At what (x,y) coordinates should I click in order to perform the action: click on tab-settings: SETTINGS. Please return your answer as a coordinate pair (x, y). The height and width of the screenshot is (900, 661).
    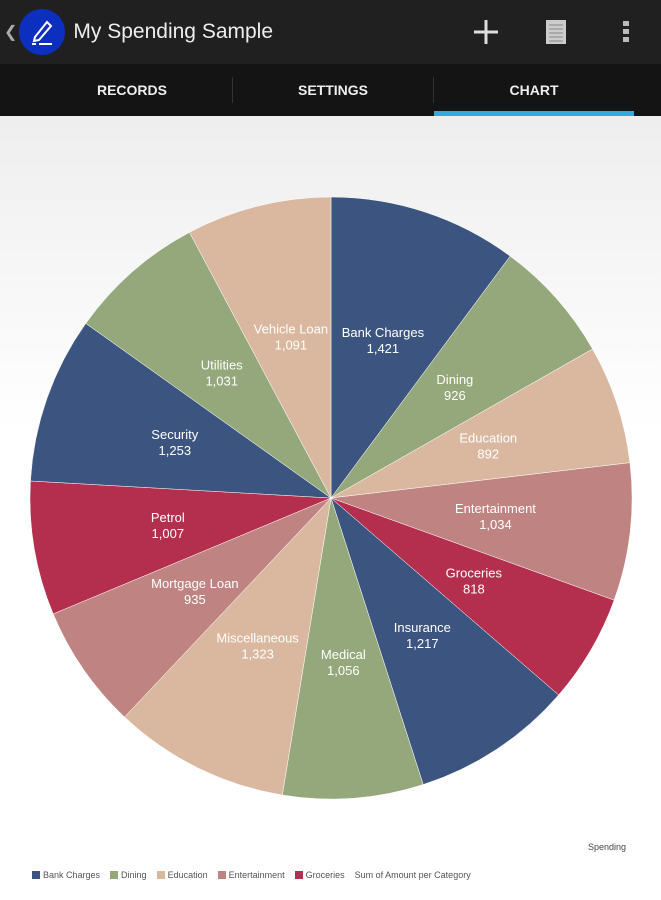
    Looking at the image, I should click on (332, 90).